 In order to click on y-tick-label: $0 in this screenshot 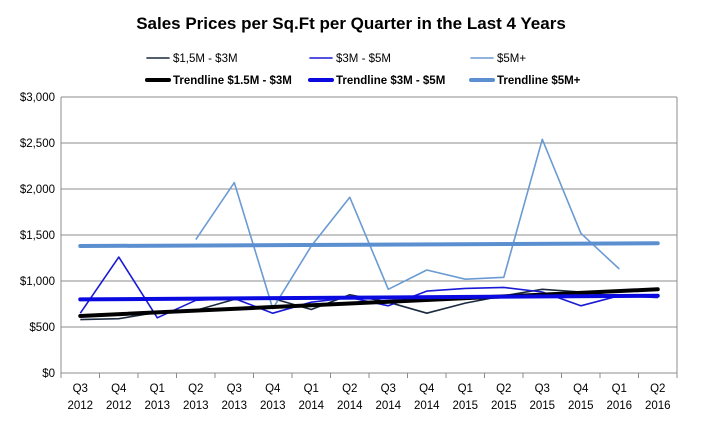, I will do `click(48, 374)`.